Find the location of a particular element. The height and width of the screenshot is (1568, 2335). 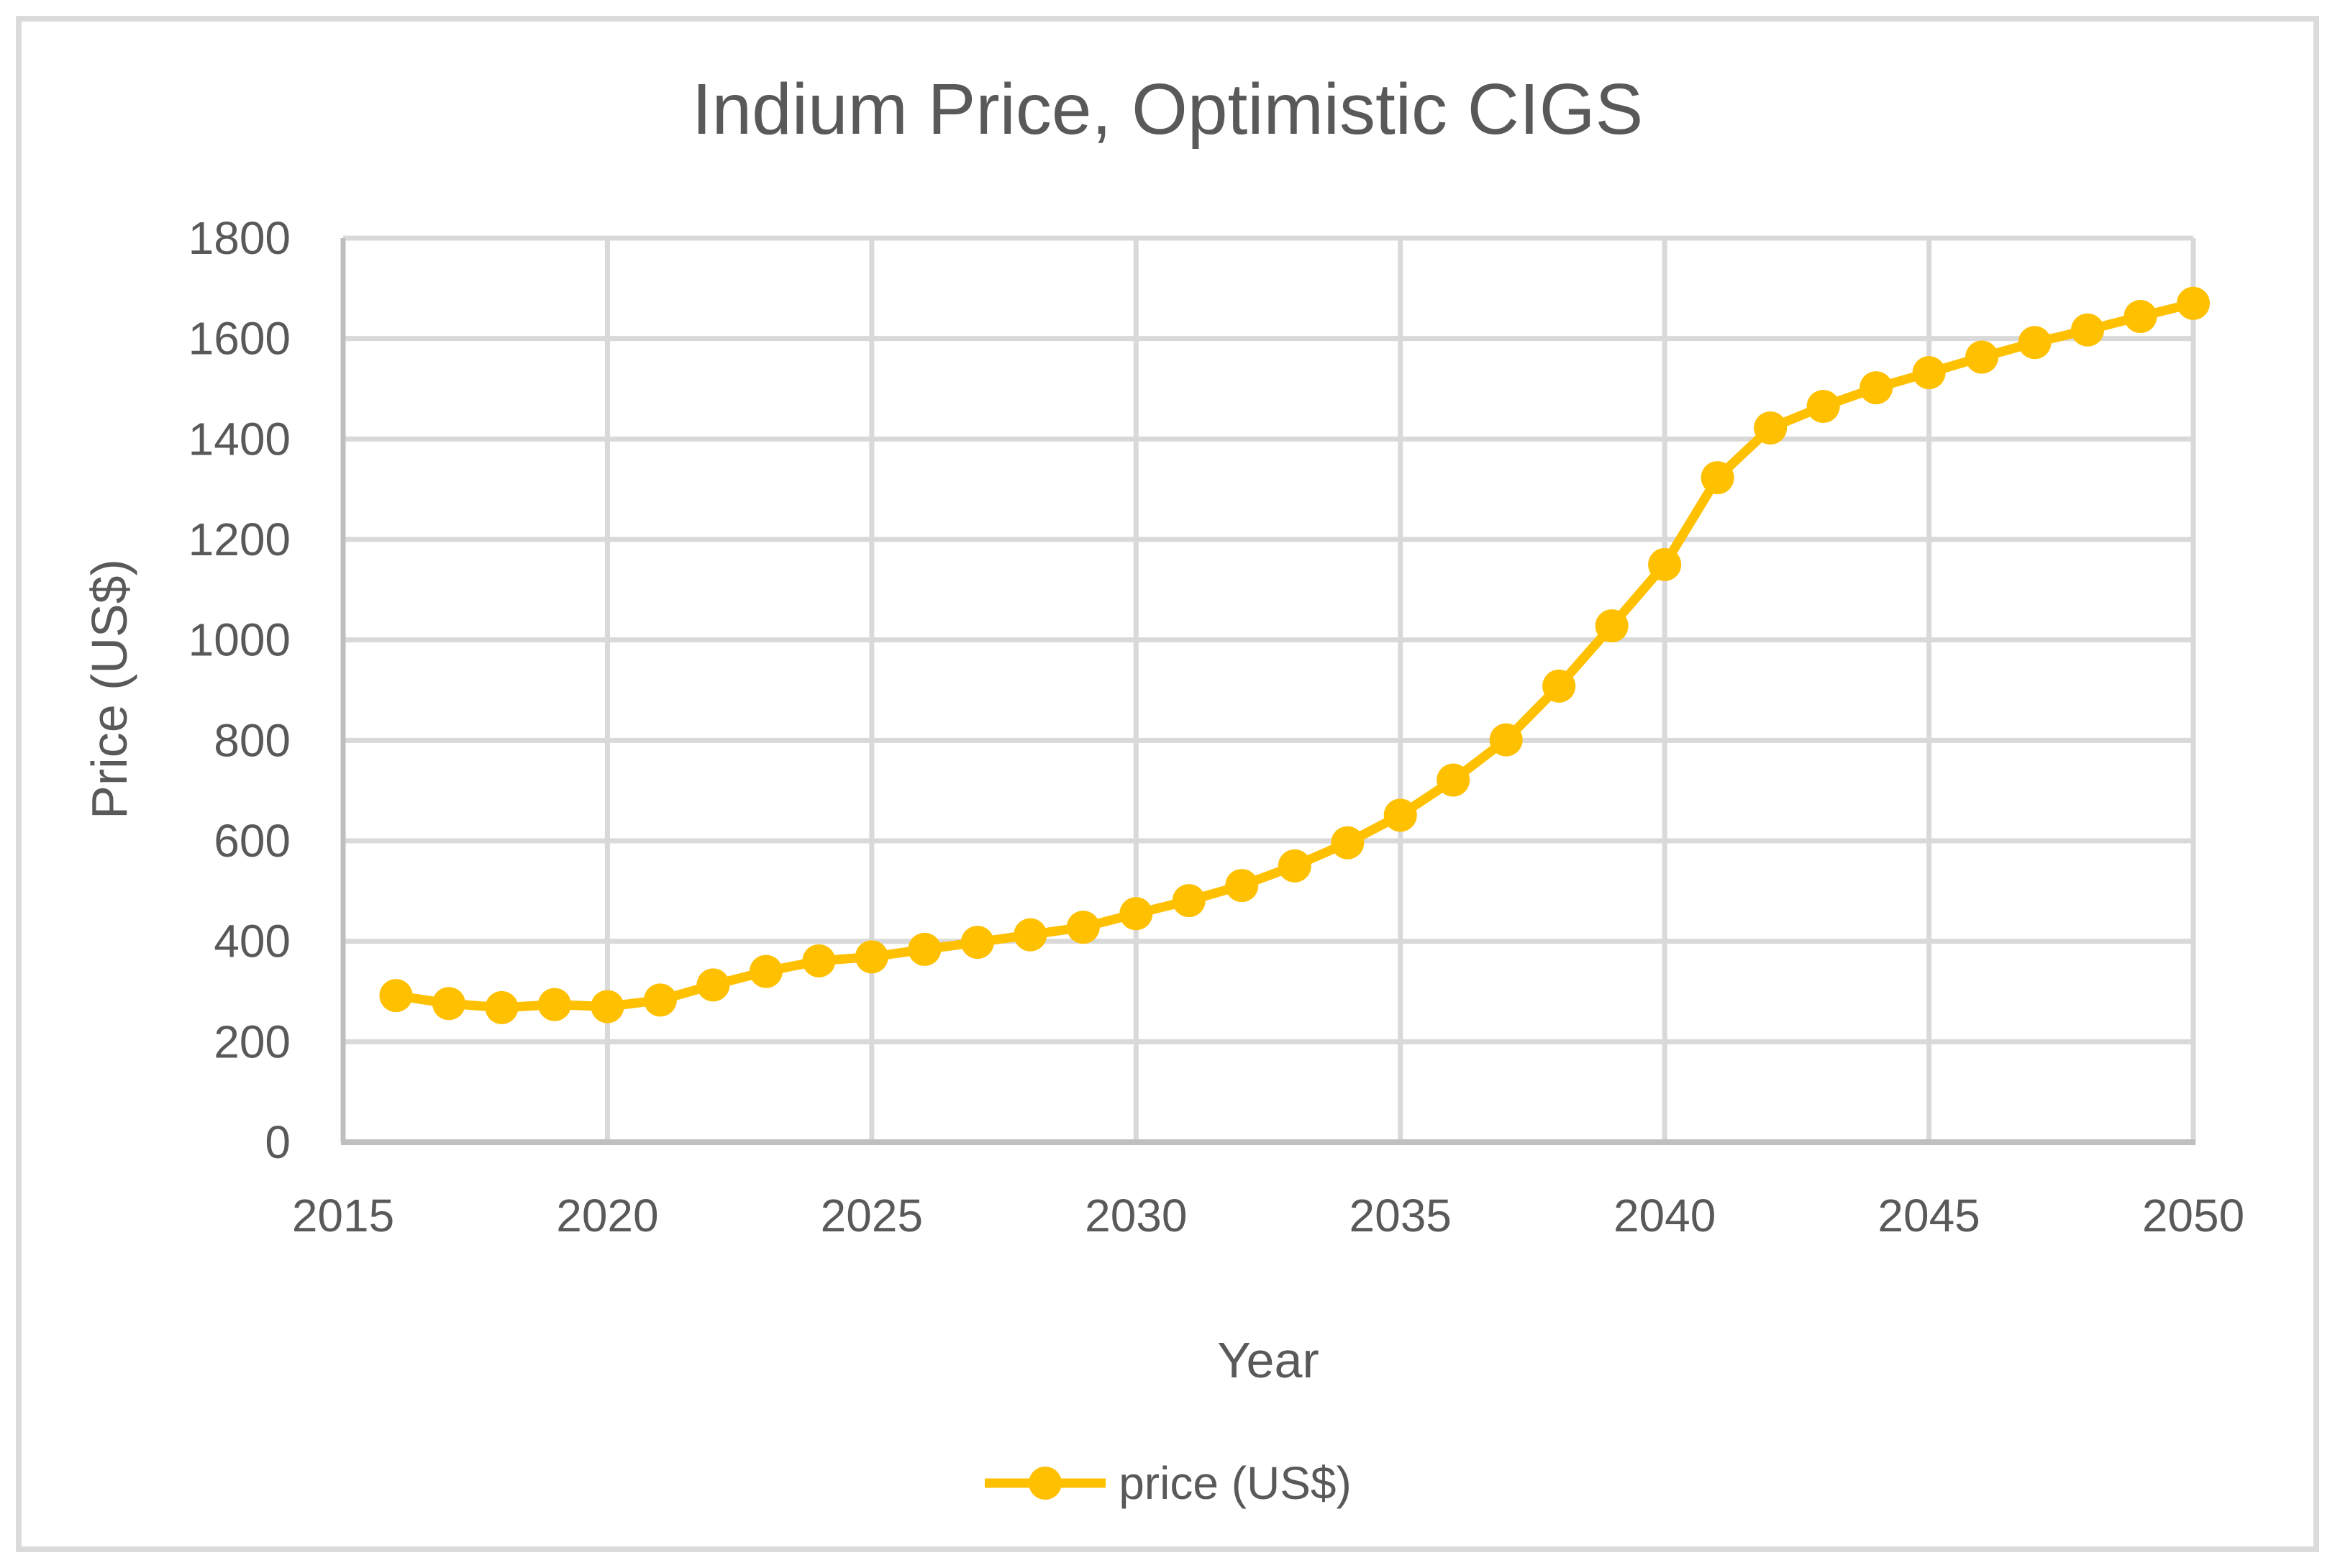

data-point-2029 is located at coordinates (1083, 928).